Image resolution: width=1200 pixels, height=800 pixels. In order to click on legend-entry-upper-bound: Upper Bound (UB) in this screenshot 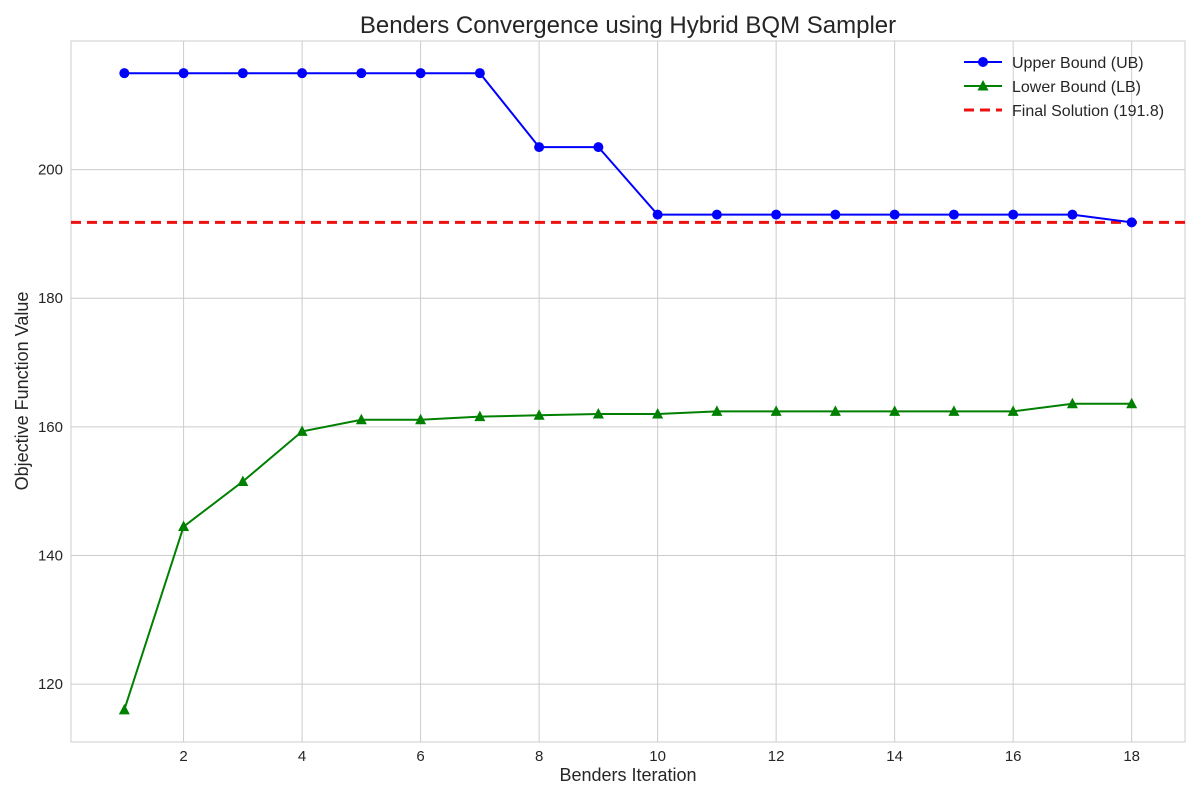, I will do `click(1054, 63)`.